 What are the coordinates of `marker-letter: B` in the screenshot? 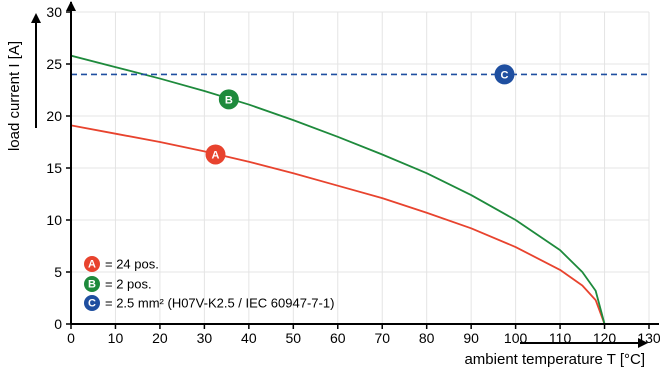 It's located at (229, 100).